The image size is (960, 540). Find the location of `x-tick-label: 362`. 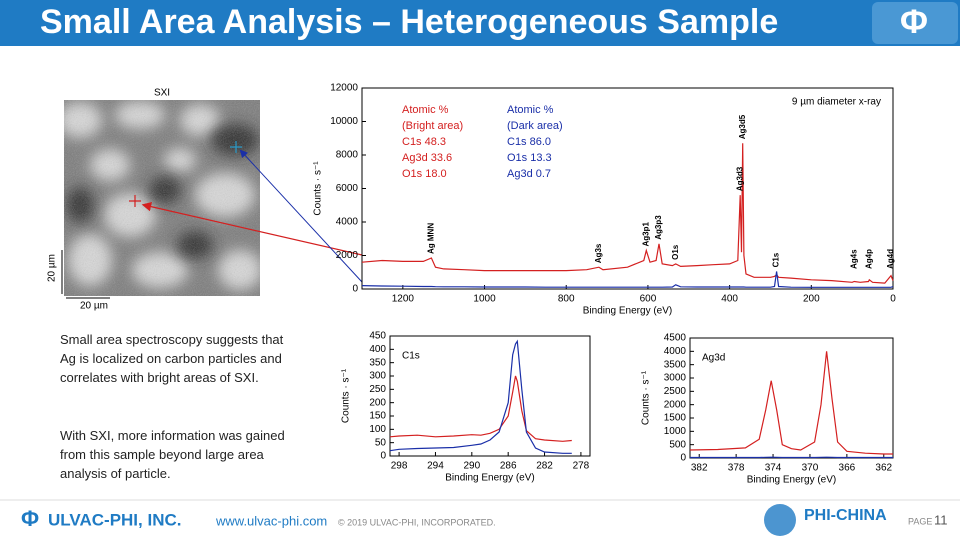

x-tick-label: 362 is located at coordinates (883, 468).